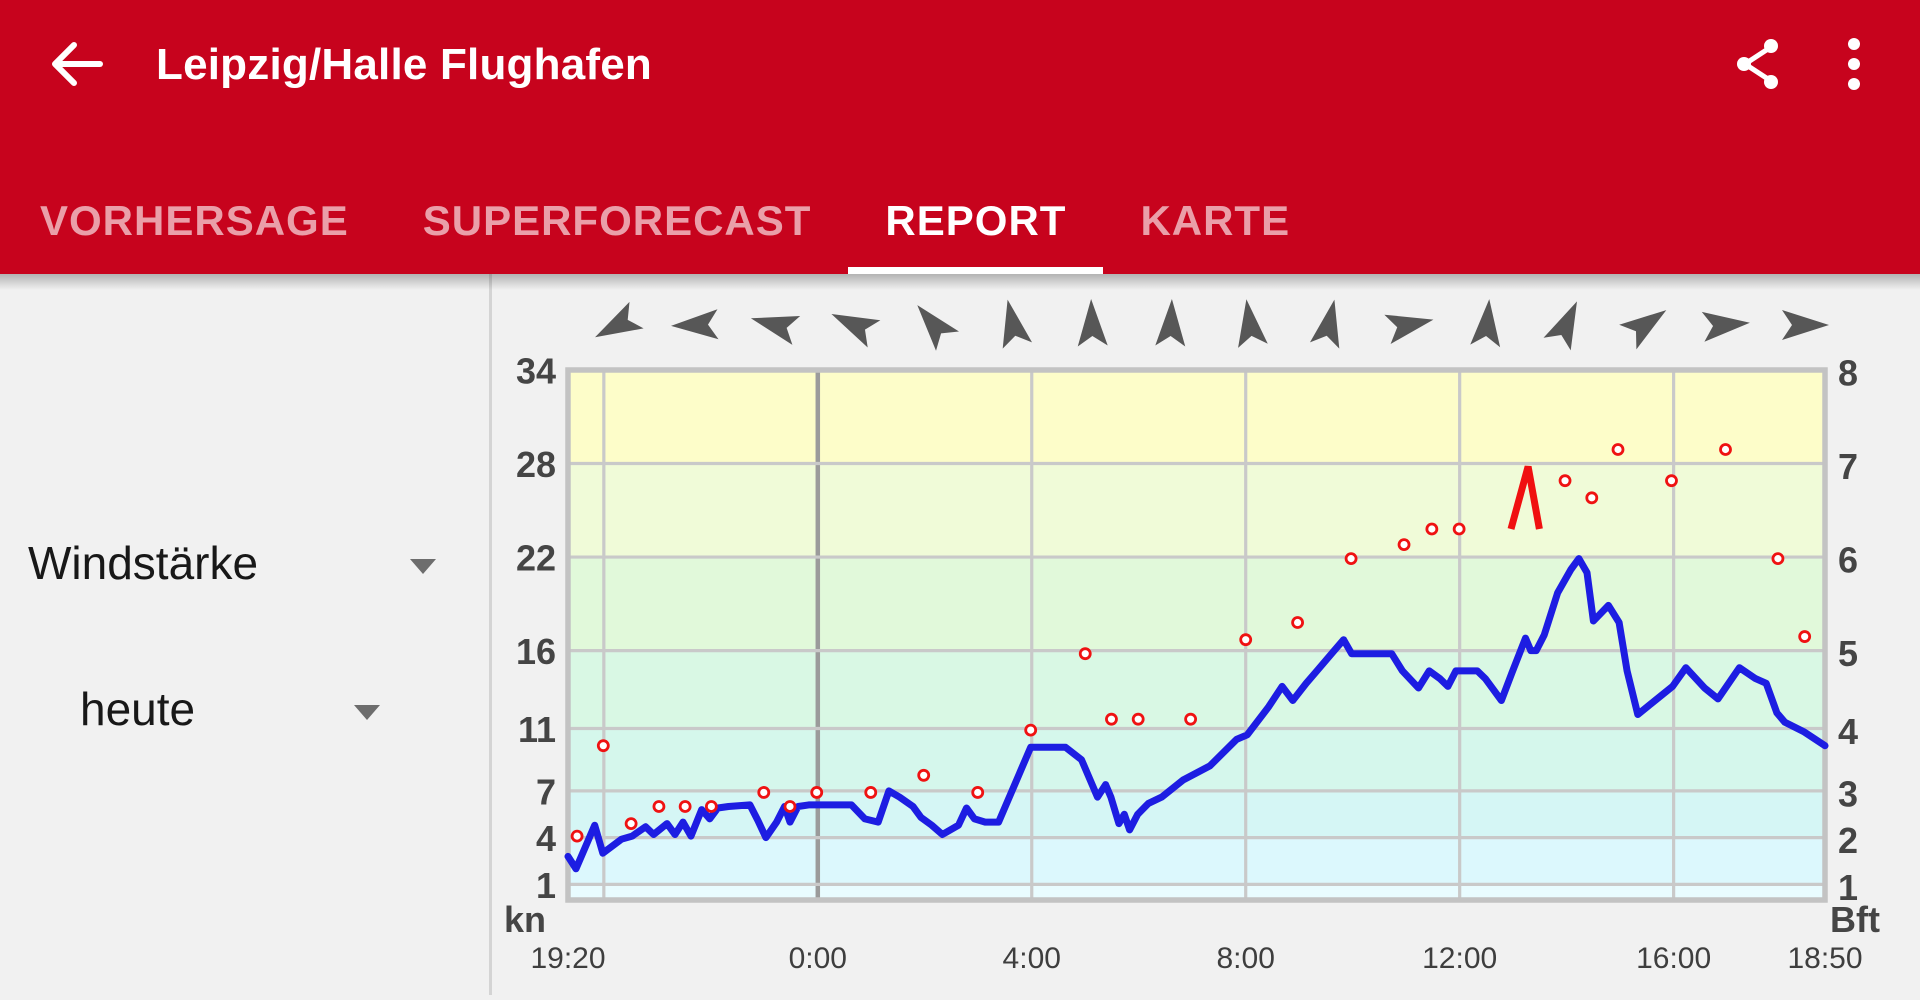 This screenshot has height=1000, width=1920. Describe the element at coordinates (1848, 840) in the screenshot. I see `bft-axis-label: 2` at that location.